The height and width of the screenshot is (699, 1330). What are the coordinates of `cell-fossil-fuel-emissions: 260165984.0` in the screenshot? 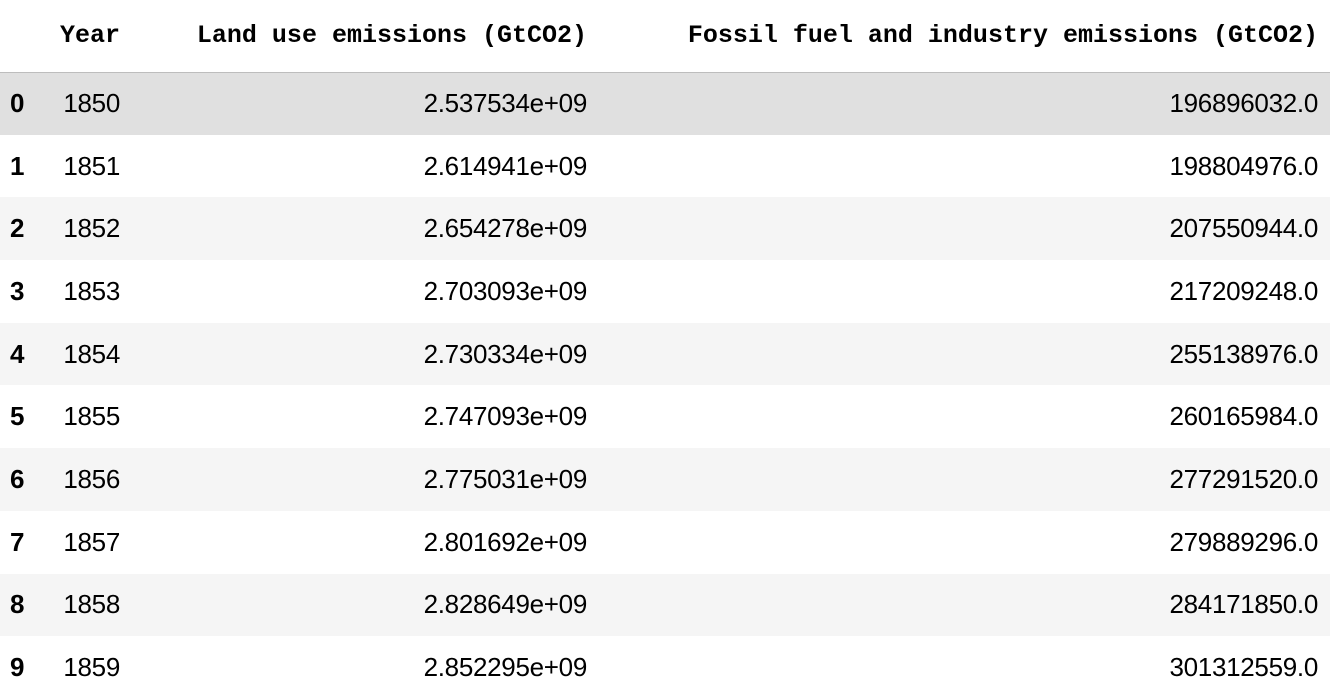 It's located at (1243, 416).